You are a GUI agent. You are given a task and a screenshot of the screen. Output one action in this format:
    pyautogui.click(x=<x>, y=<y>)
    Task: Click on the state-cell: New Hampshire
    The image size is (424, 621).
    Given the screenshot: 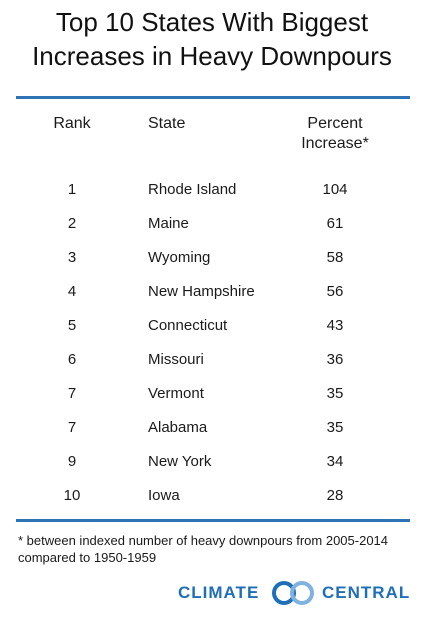 What is the action you would take?
    pyautogui.click(x=201, y=291)
    